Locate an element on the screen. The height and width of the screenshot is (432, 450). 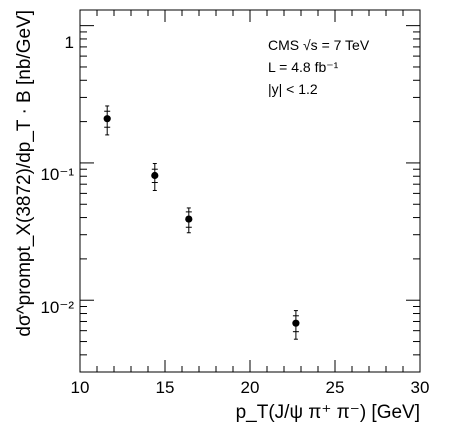
x-tick-label-30: 30 is located at coordinates (420, 387).